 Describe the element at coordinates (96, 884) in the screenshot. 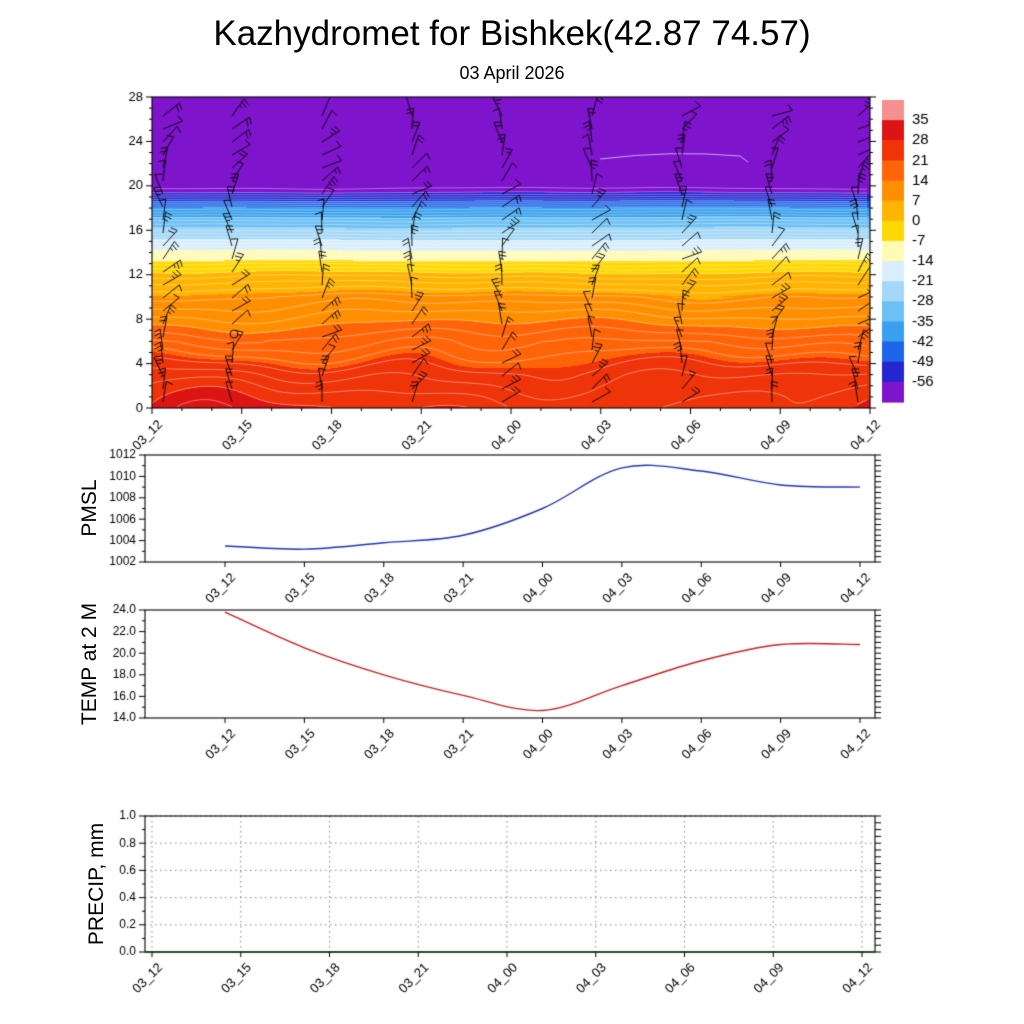

I see `precip-axis-label: PRECIP, mm` at that location.